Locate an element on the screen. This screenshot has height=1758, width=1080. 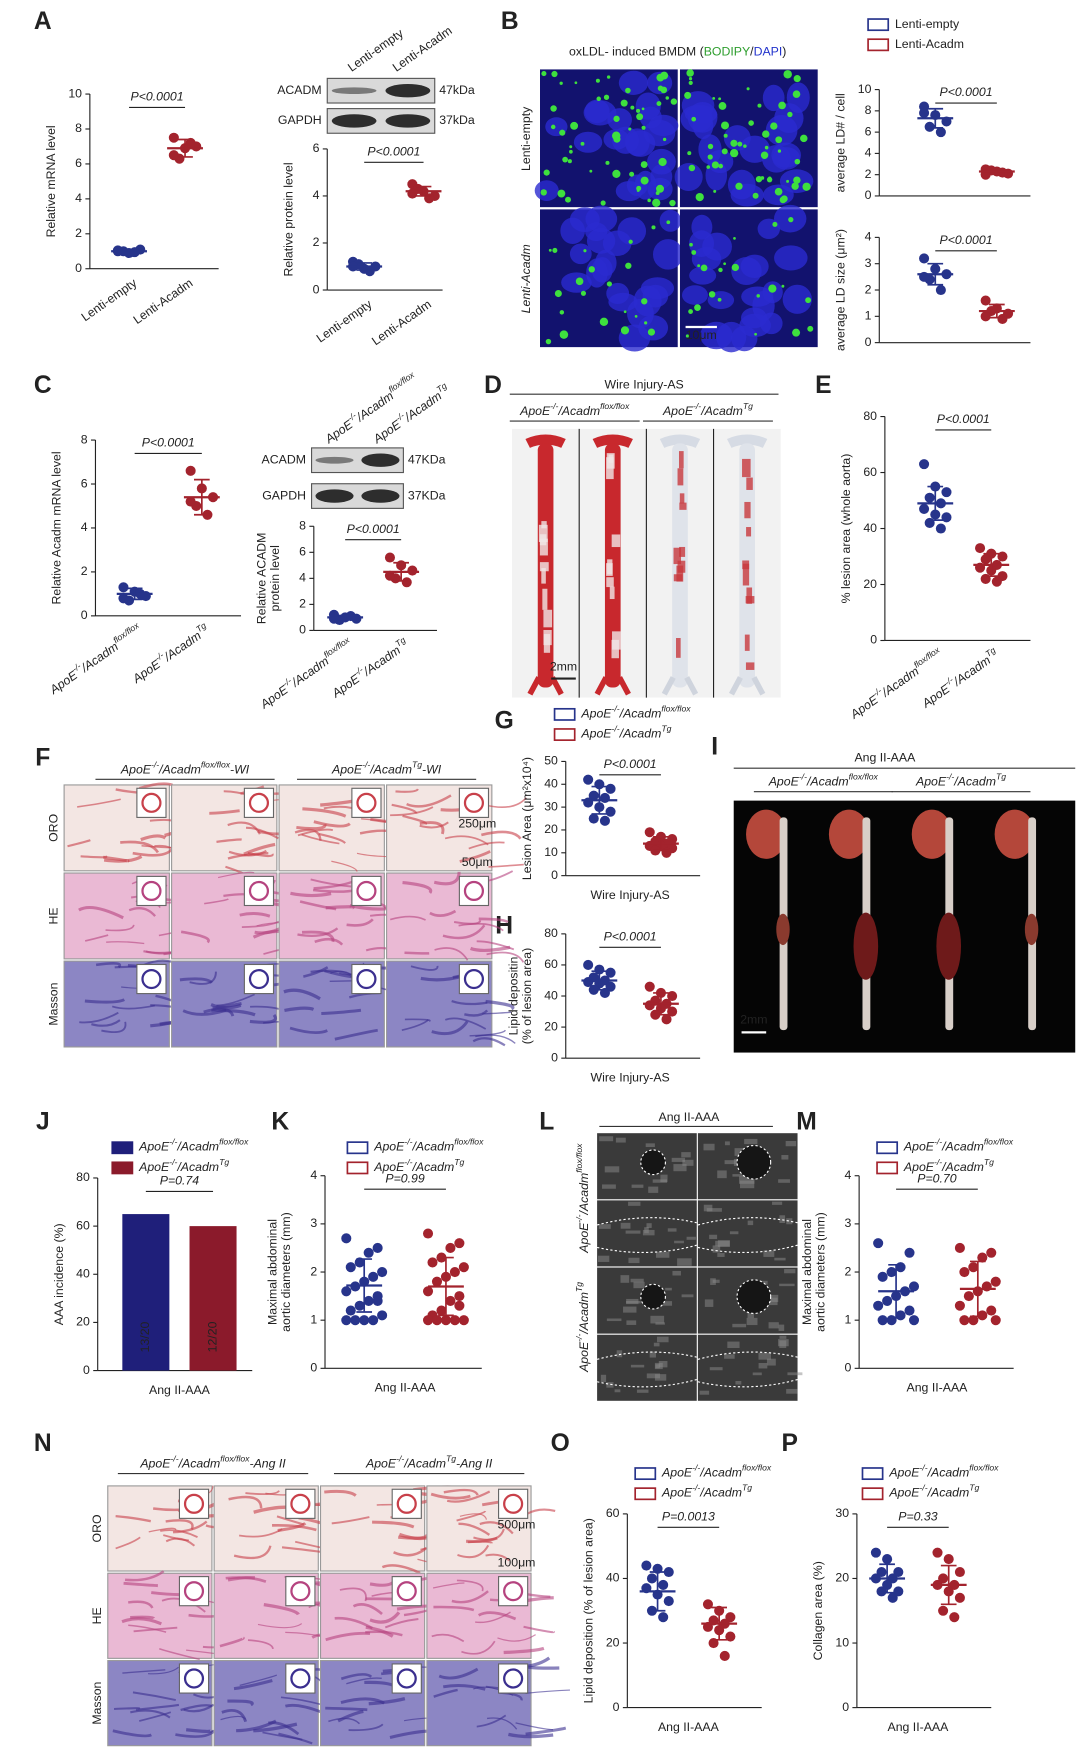
x-tick-label: Ang II-AAA is located at coordinates (938, 1388).